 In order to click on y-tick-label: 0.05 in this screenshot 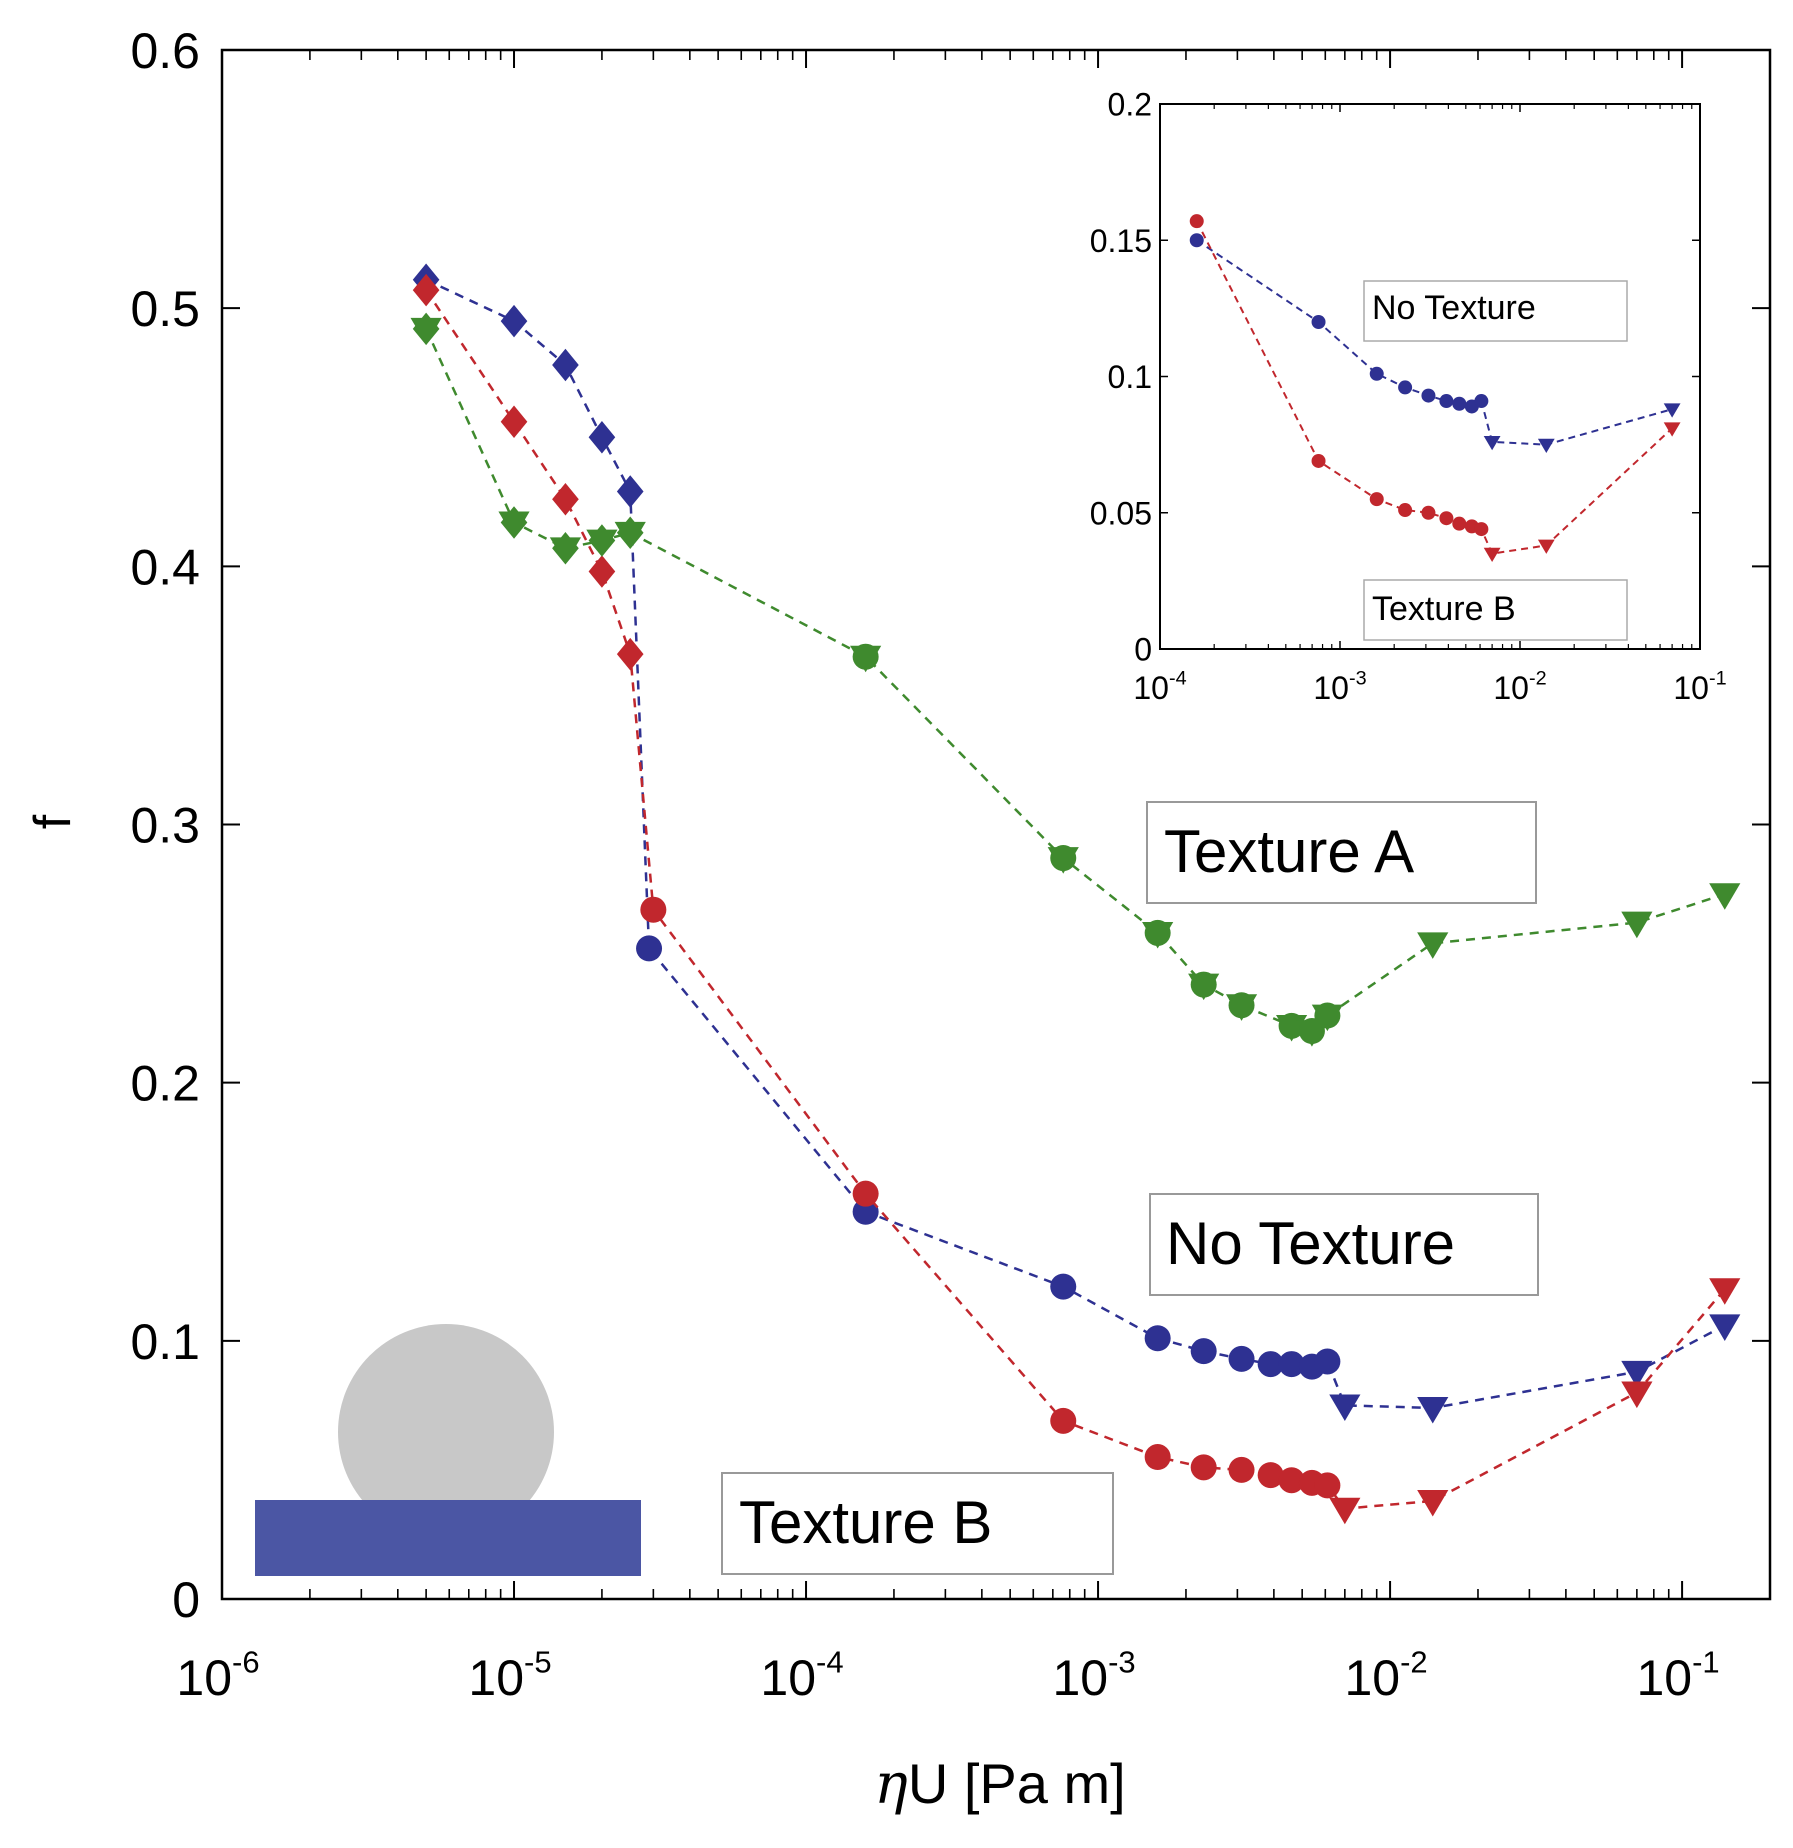, I will do `click(1121, 513)`.